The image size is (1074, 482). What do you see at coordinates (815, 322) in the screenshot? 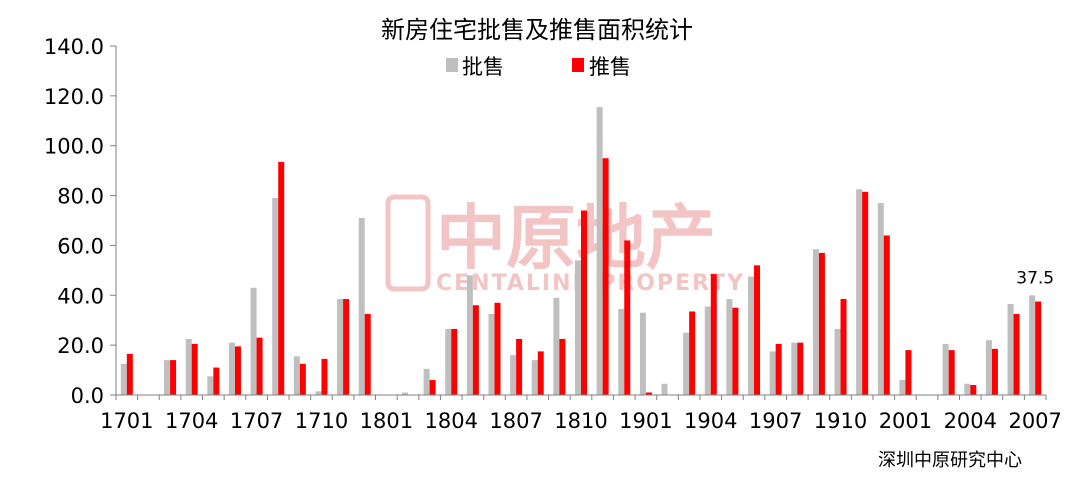
I see `bar-pishou-1909` at bounding box center [815, 322].